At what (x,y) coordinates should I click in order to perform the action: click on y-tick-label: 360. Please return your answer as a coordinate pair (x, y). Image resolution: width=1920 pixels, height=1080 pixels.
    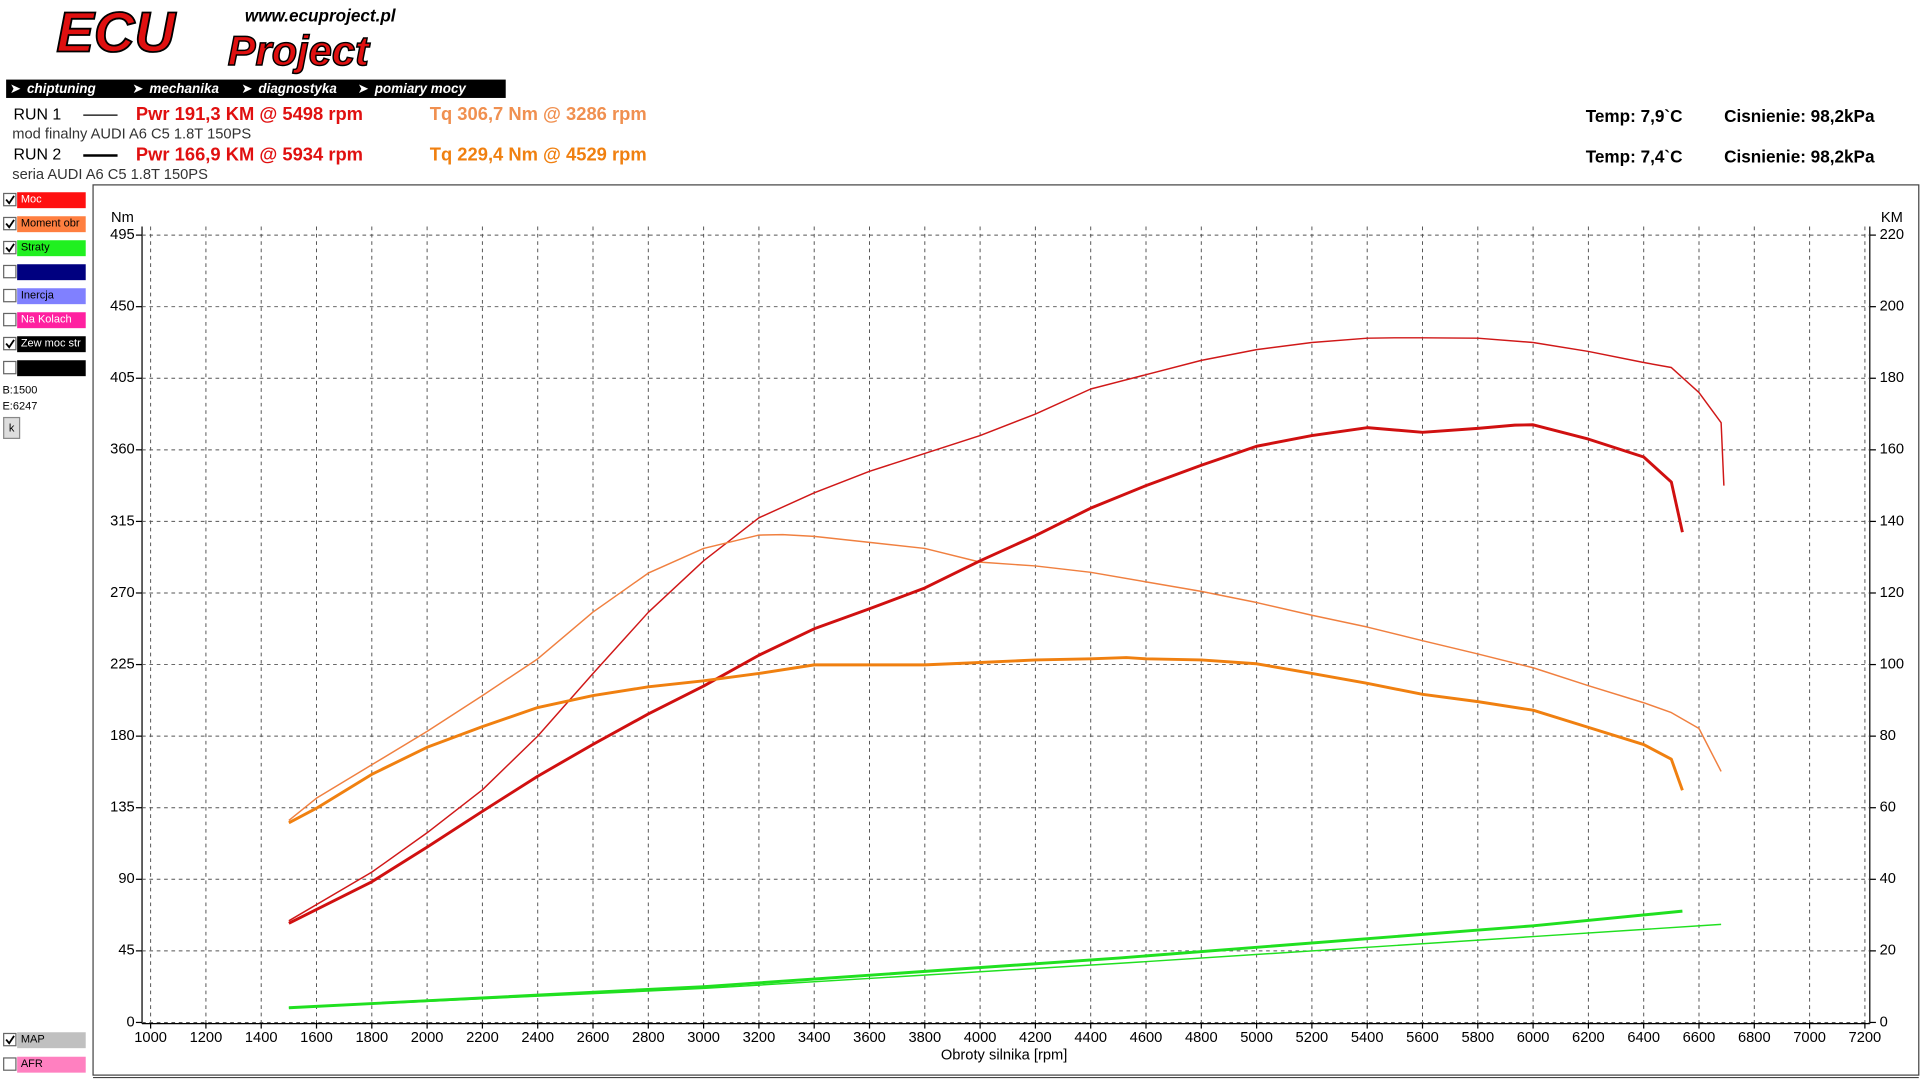
    Looking at the image, I should click on (122, 450).